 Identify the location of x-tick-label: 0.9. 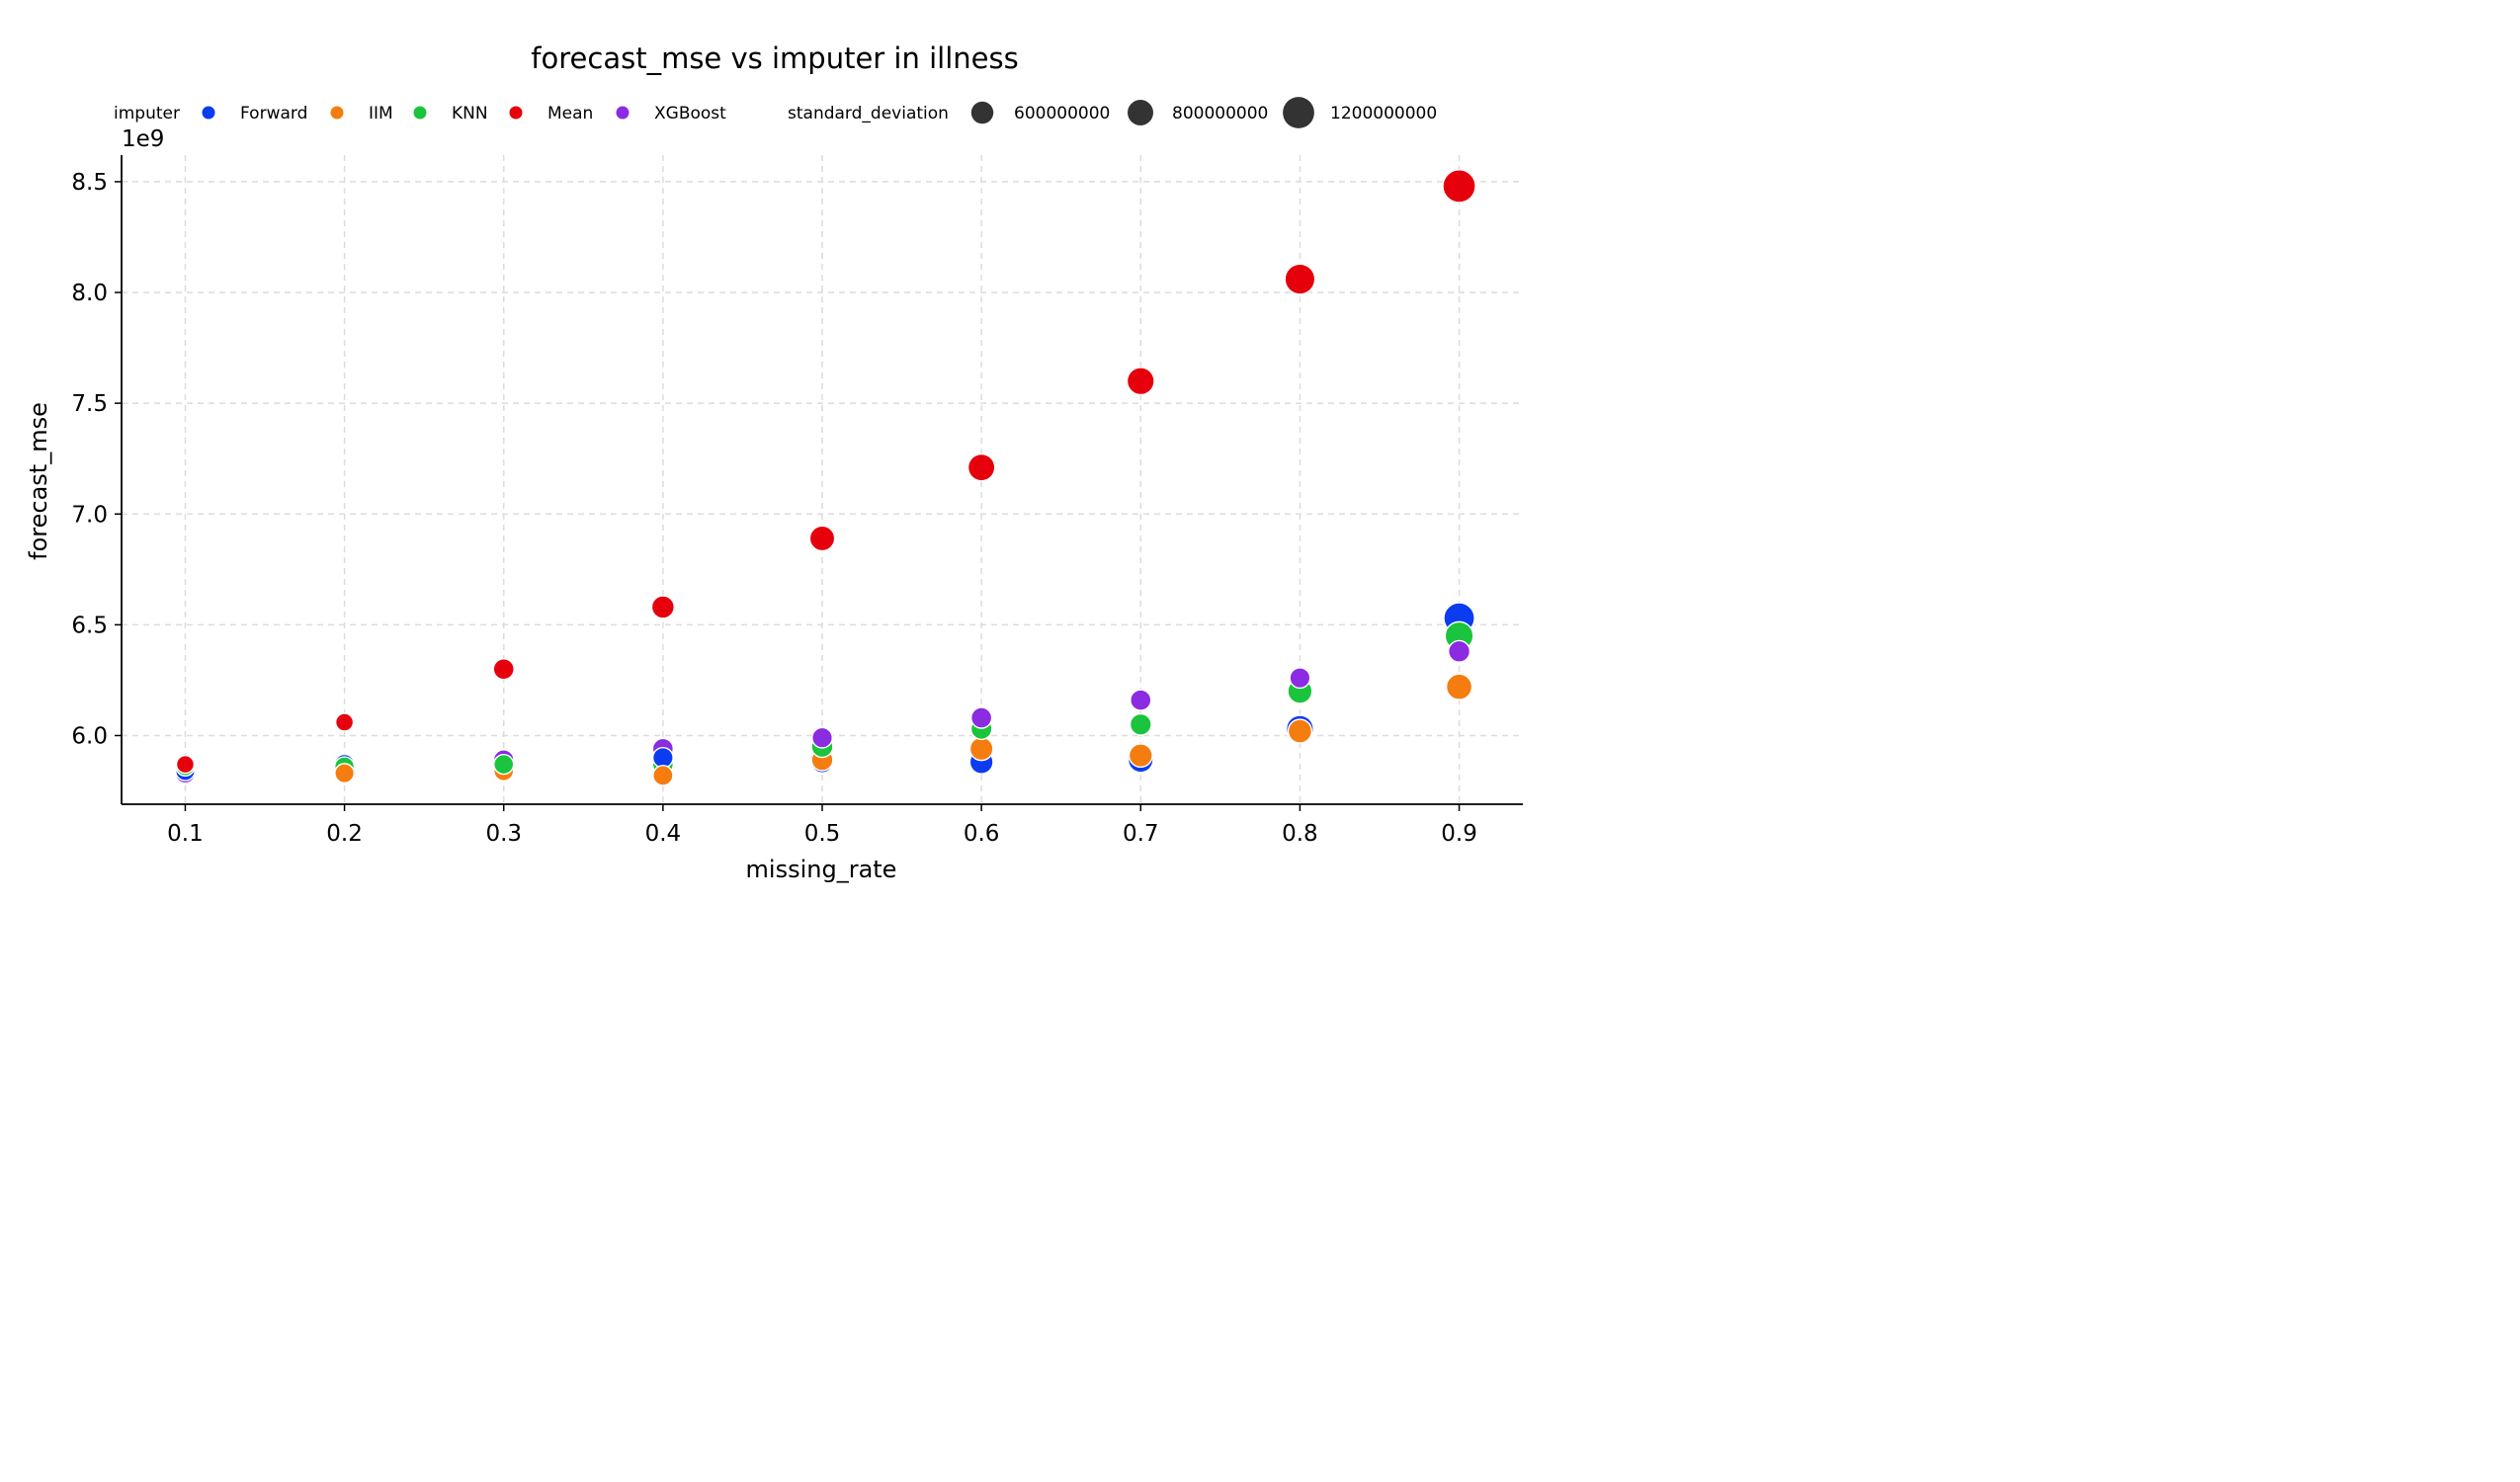
(1459, 834).